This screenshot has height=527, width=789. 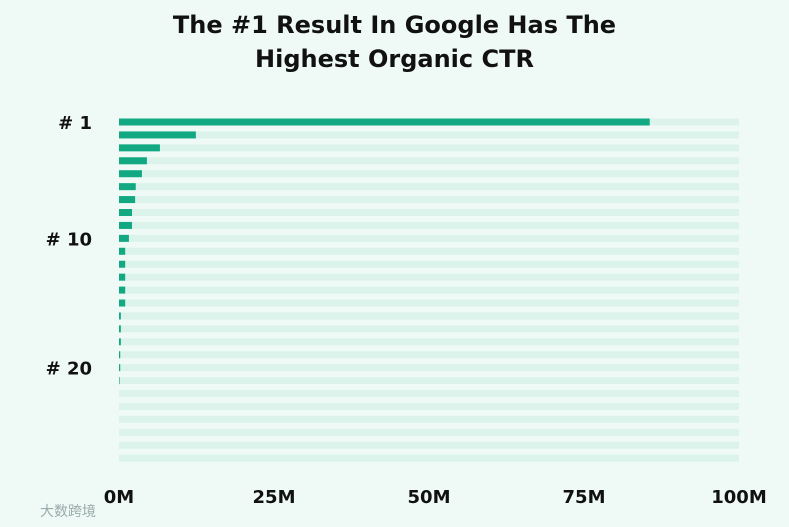 I want to click on y-tick-label: # 20, so click(x=69, y=369).